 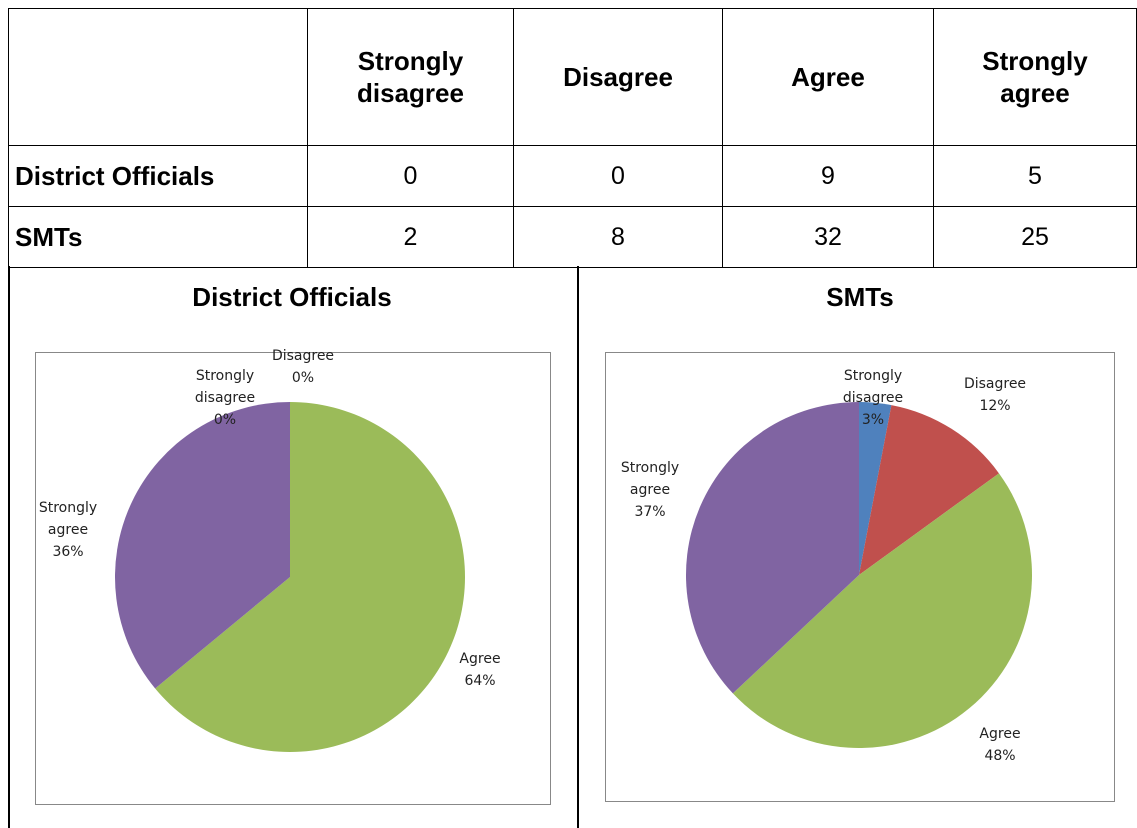 I want to click on table-row: SMTs 2 8 32 25, so click(x=572, y=237).